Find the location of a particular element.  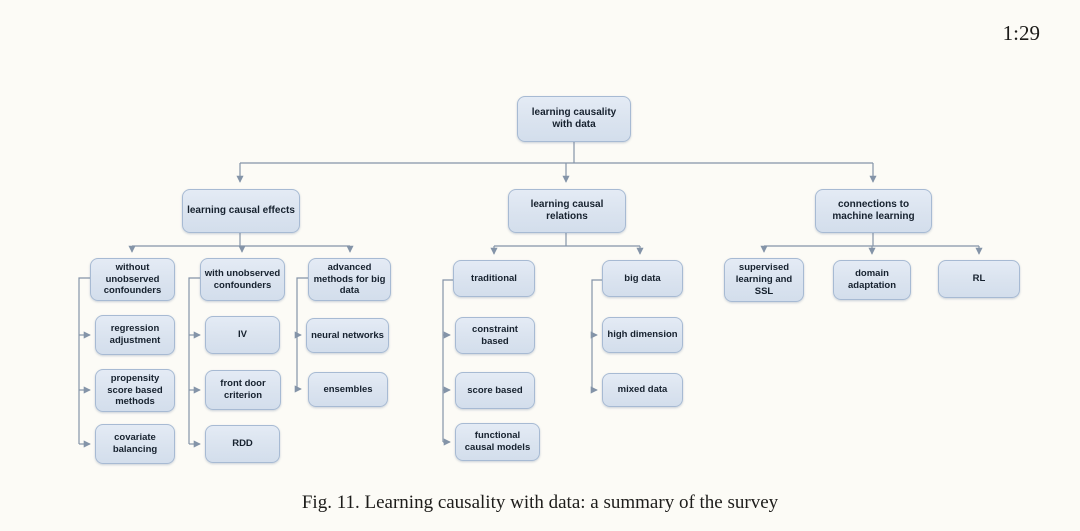

node-learning-causality-with-data: learning causality with data is located at coordinates (574, 119).